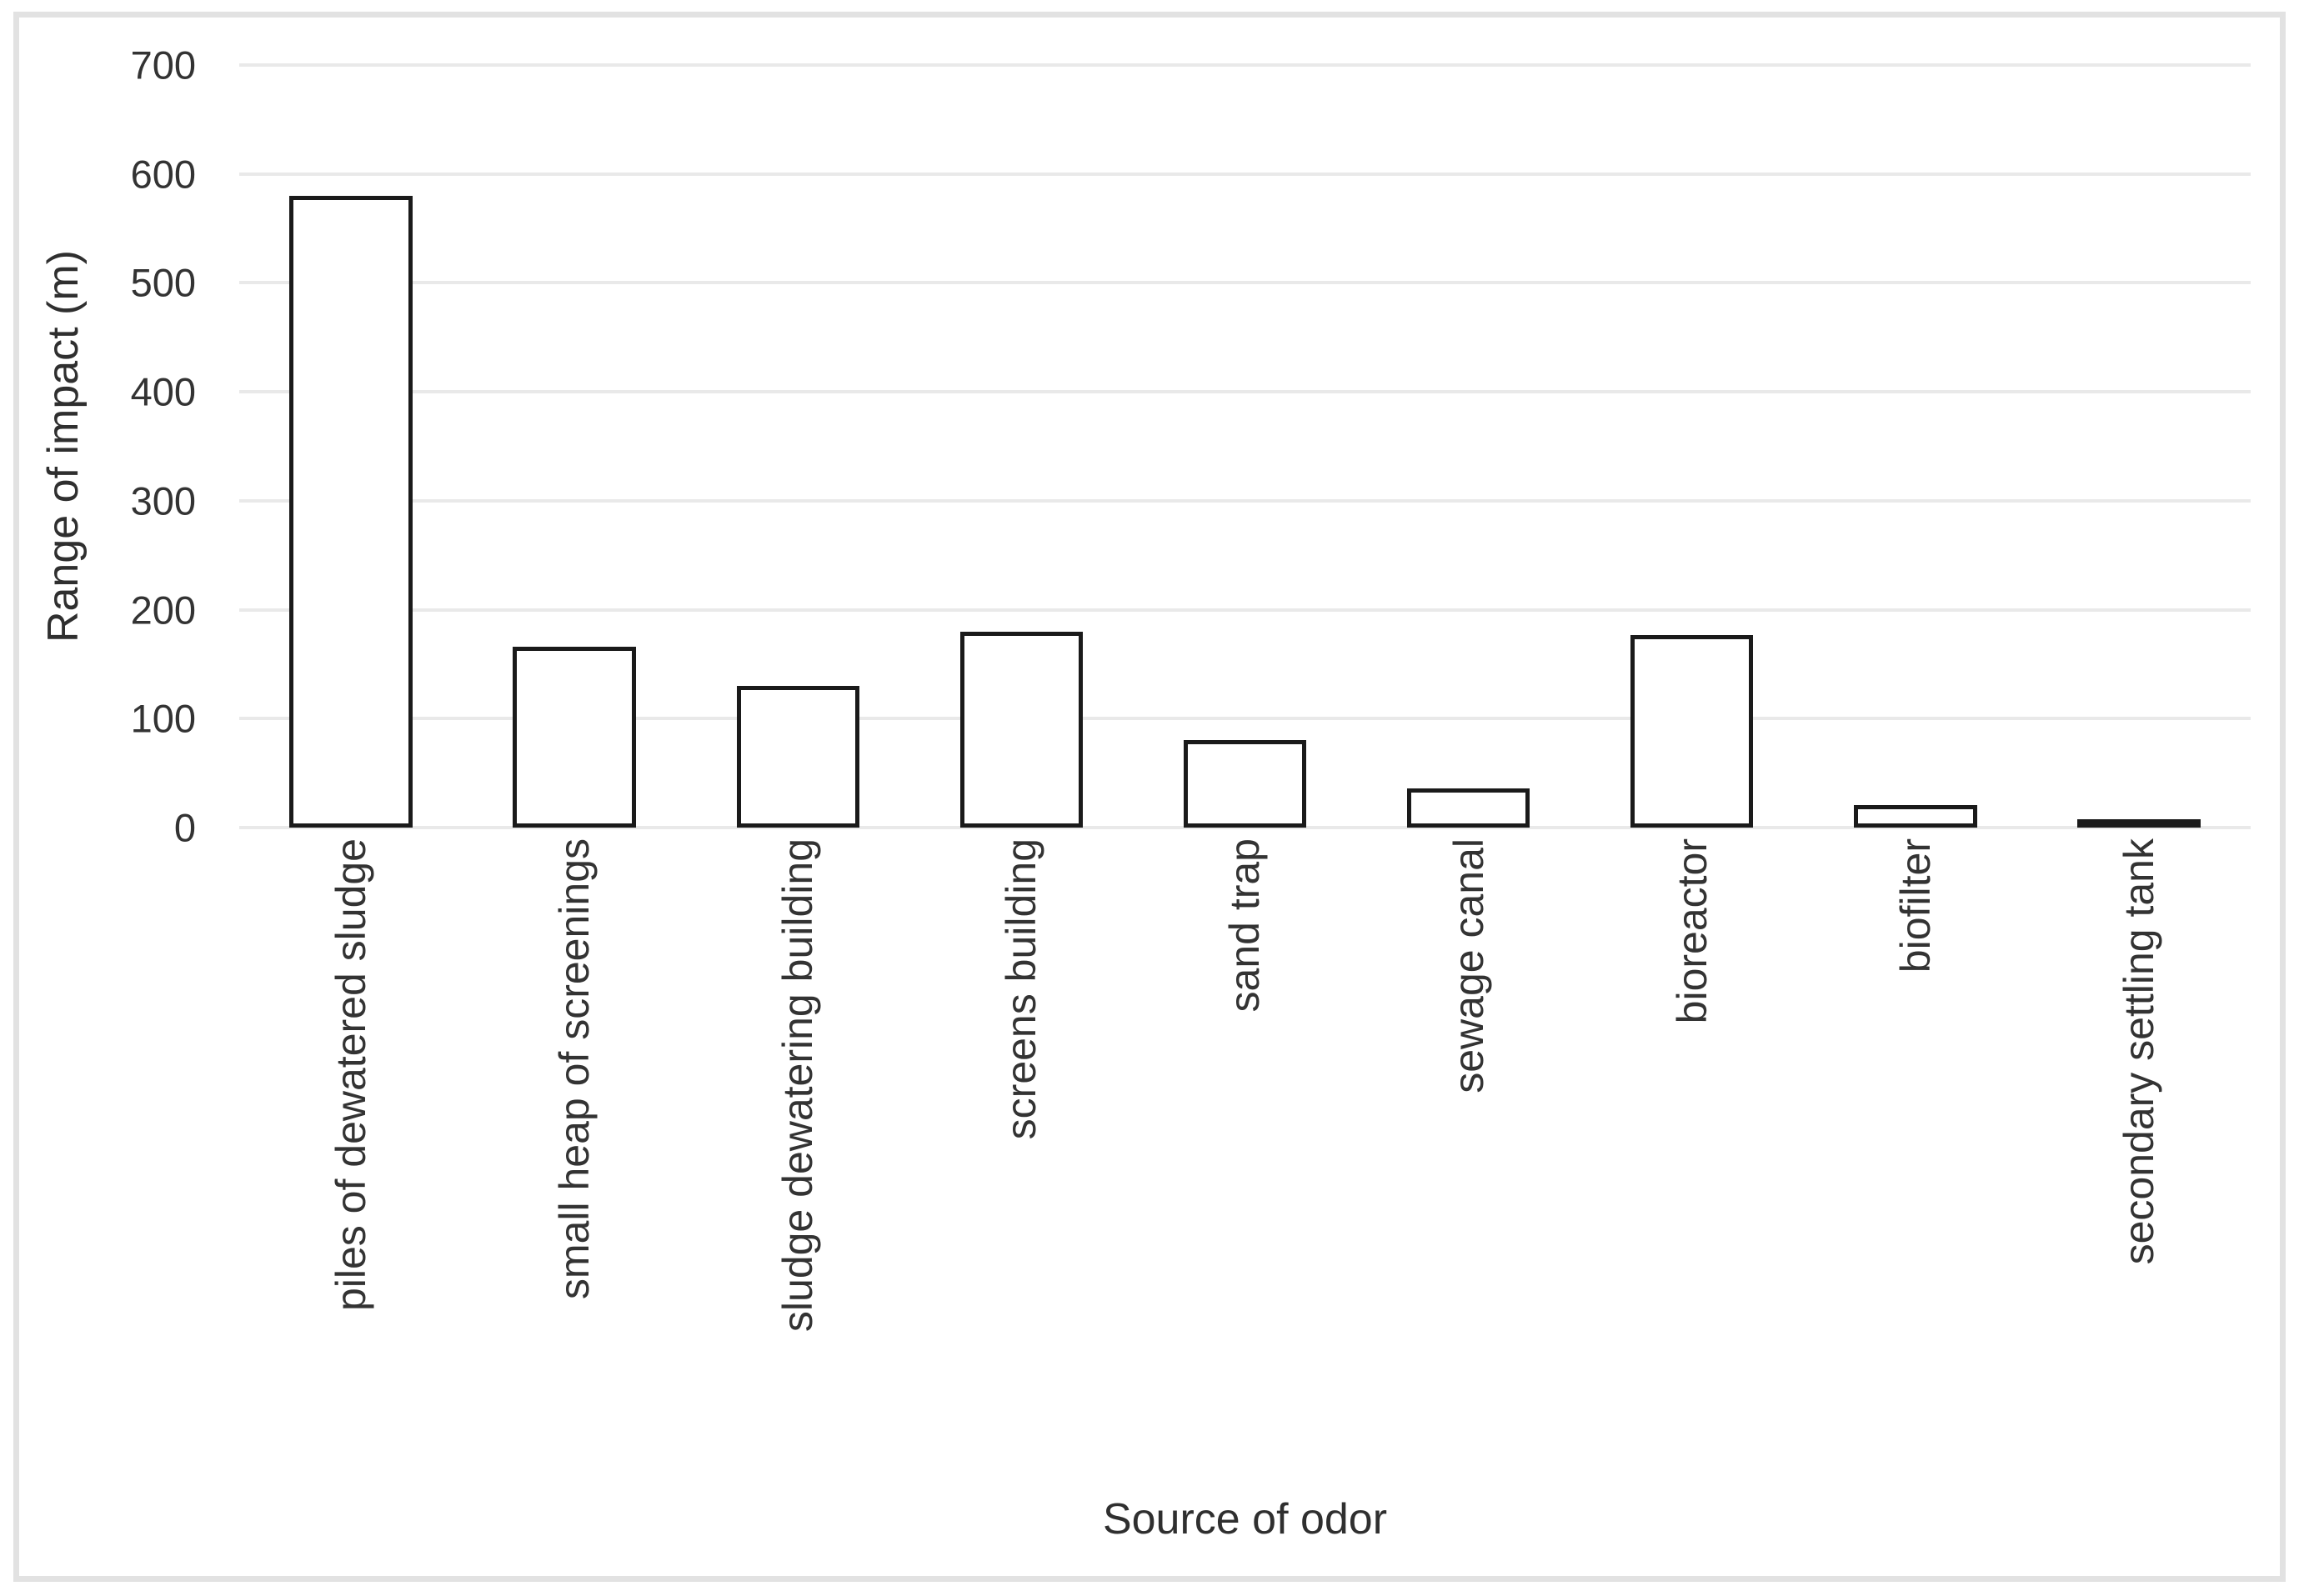 The image size is (2299, 1596). I want to click on category-label-cell: screens building, so click(1021, 1155).